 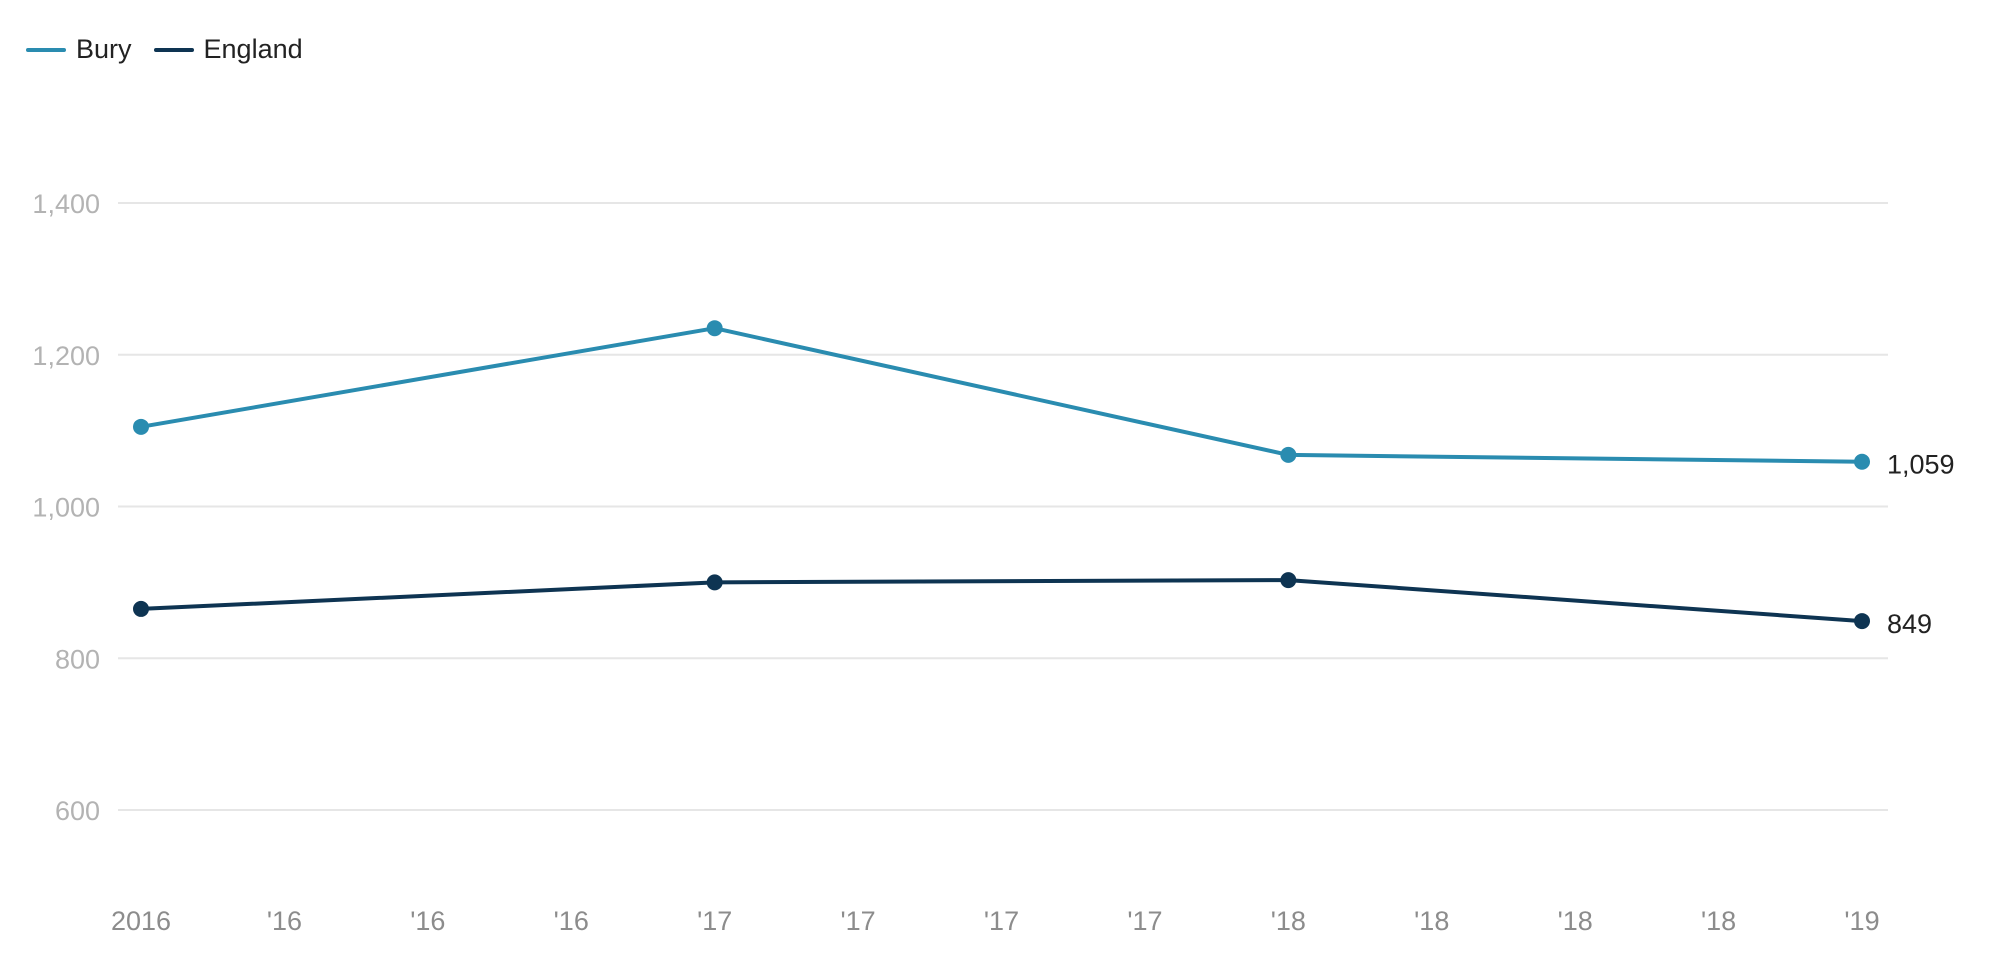 What do you see at coordinates (77, 811) in the screenshot?
I see `y-tick-label: 600` at bounding box center [77, 811].